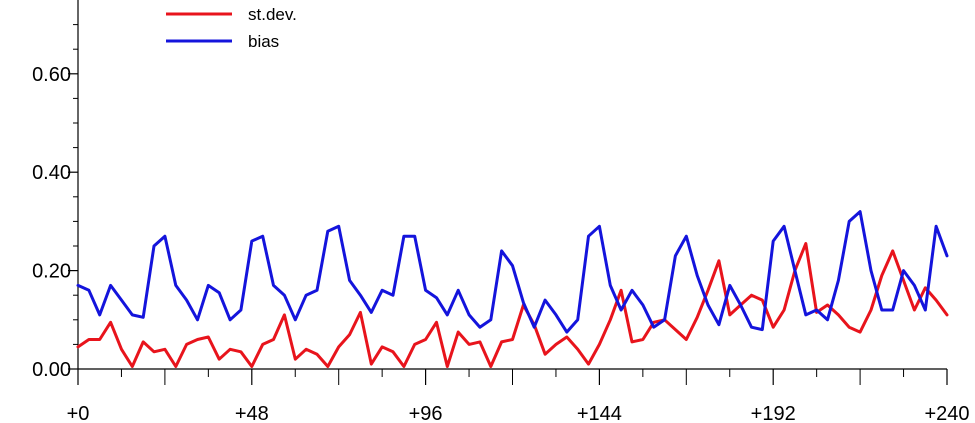 Image resolution: width=975 pixels, height=423 pixels. What do you see at coordinates (263, 41) in the screenshot?
I see `legend-label-bias: bias` at bounding box center [263, 41].